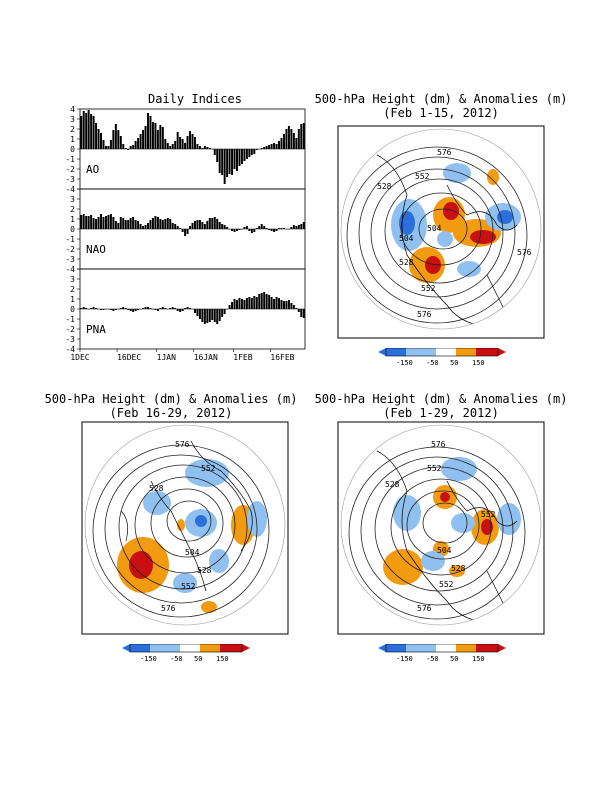  I want to click on map2-contour-label: 528, so click(204, 570).